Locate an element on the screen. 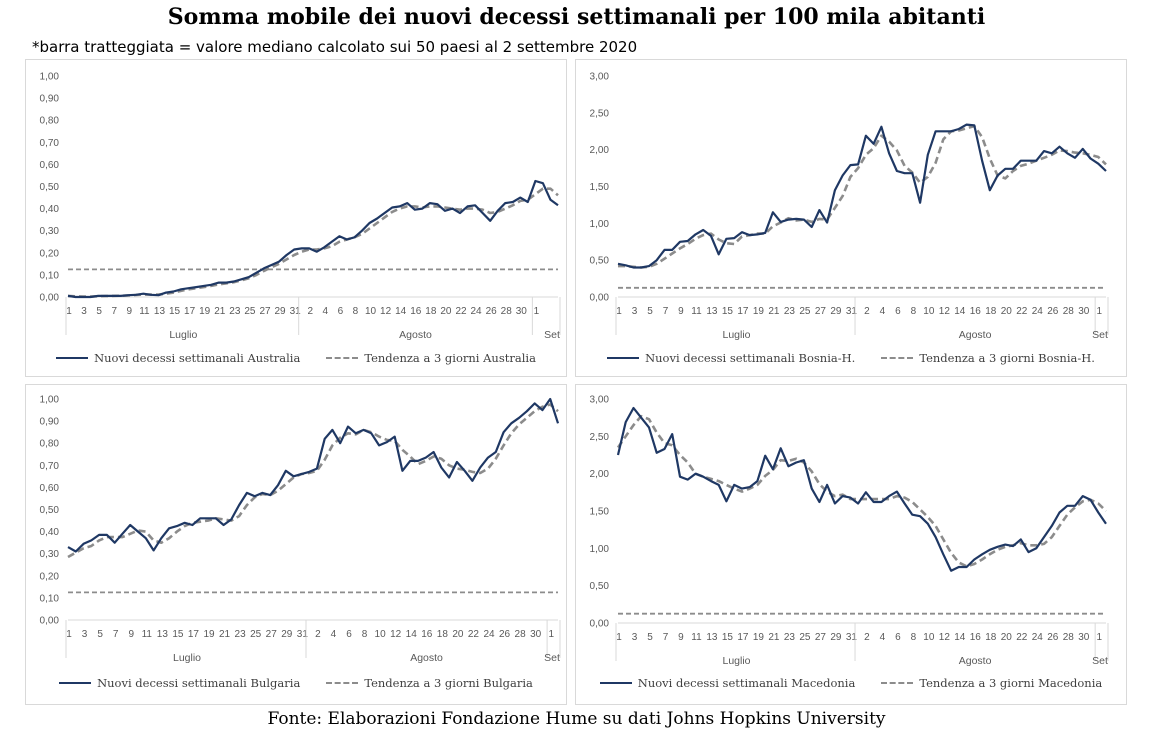 The image size is (1153, 734). legend-item-trend: Tendenza a 3 giorni Macedonia is located at coordinates (991, 683).